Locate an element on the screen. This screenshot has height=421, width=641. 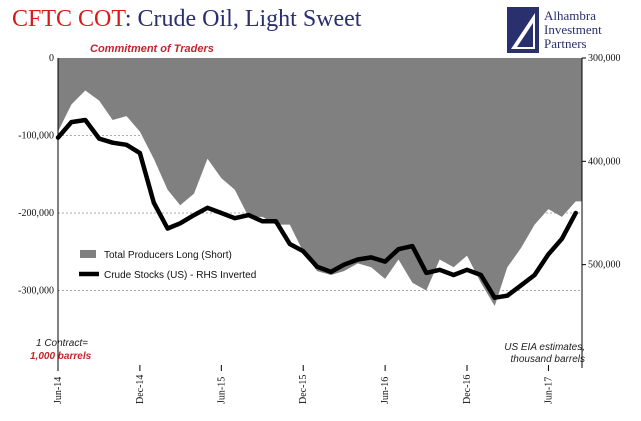
y-right-tick-label: 500,000 is located at coordinates (604, 265).